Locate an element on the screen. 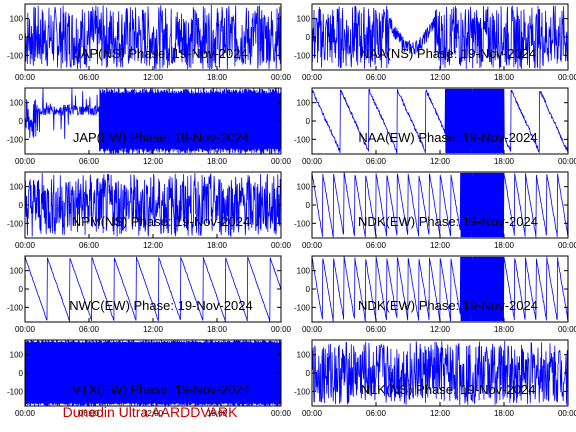  footer-label: Dunedin Ultra AARDDVARK is located at coordinates (150, 412).